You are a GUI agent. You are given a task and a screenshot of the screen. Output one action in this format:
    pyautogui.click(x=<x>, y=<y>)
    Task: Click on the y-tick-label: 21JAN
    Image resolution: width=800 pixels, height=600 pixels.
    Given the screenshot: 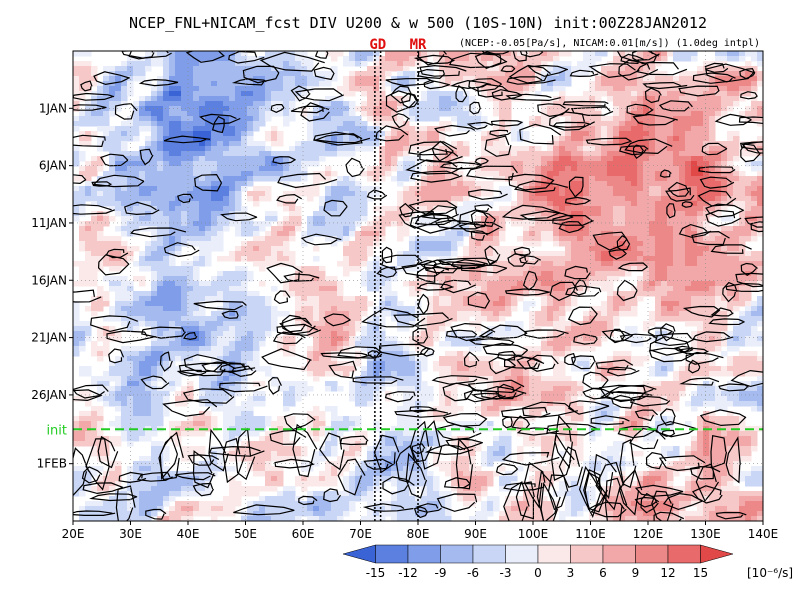 What is the action you would take?
    pyautogui.click(x=49, y=338)
    